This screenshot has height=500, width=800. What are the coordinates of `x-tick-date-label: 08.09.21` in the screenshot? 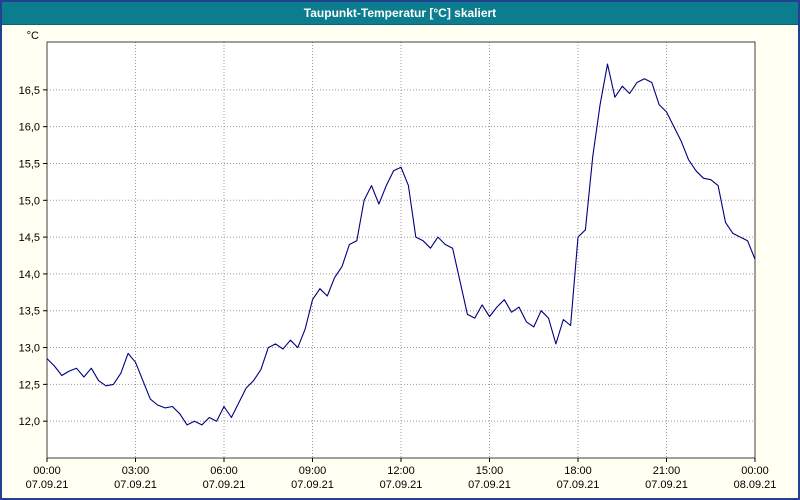 It's located at (755, 485).